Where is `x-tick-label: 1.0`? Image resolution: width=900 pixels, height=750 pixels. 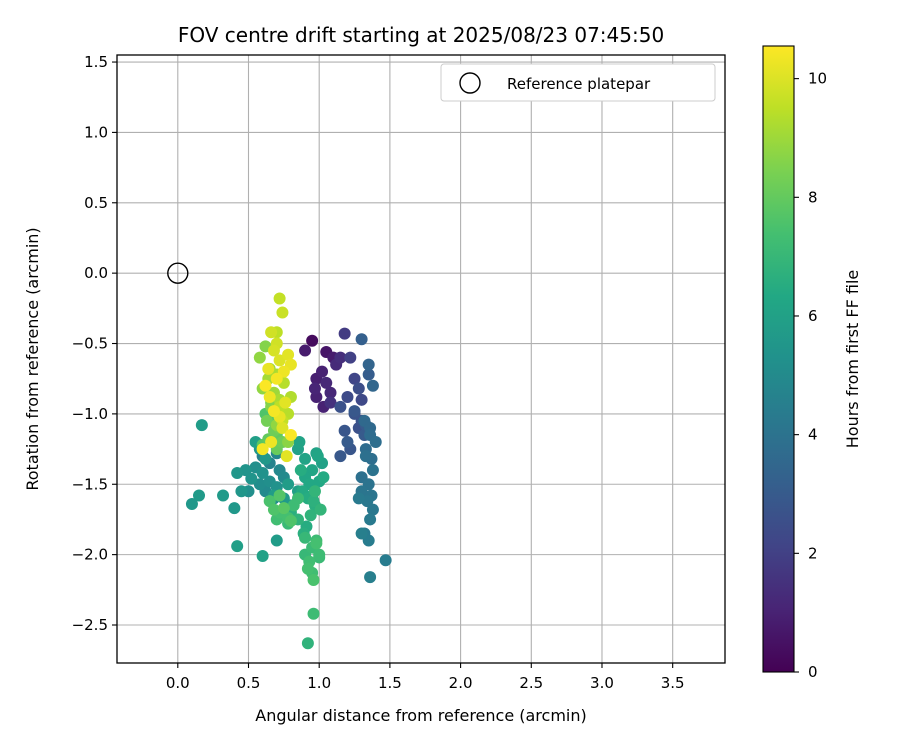 x-tick-label: 1.0 is located at coordinates (319, 683).